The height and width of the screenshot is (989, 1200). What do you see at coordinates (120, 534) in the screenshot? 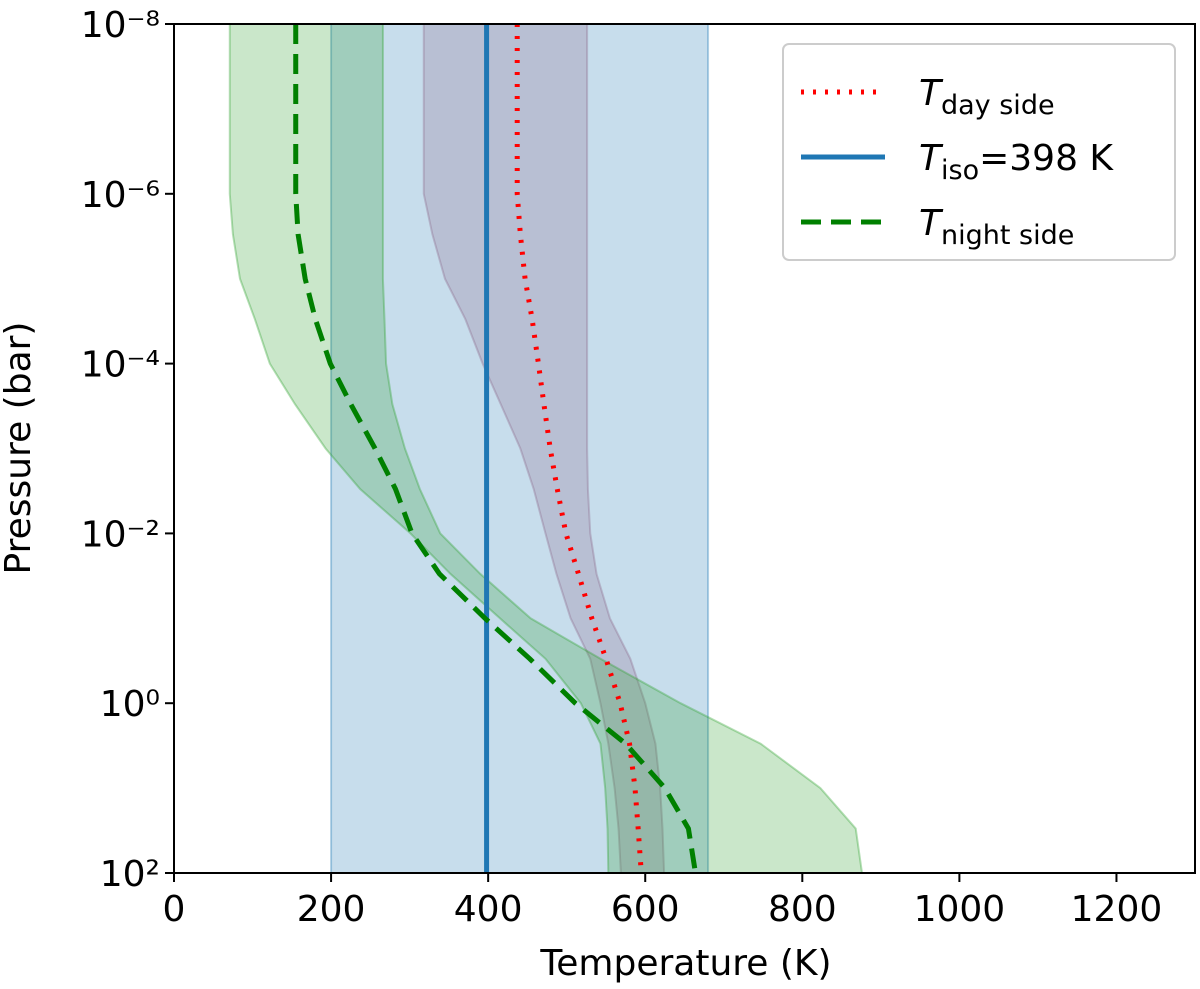
I see `y-tick-label: 10⁻²` at bounding box center [120, 534].